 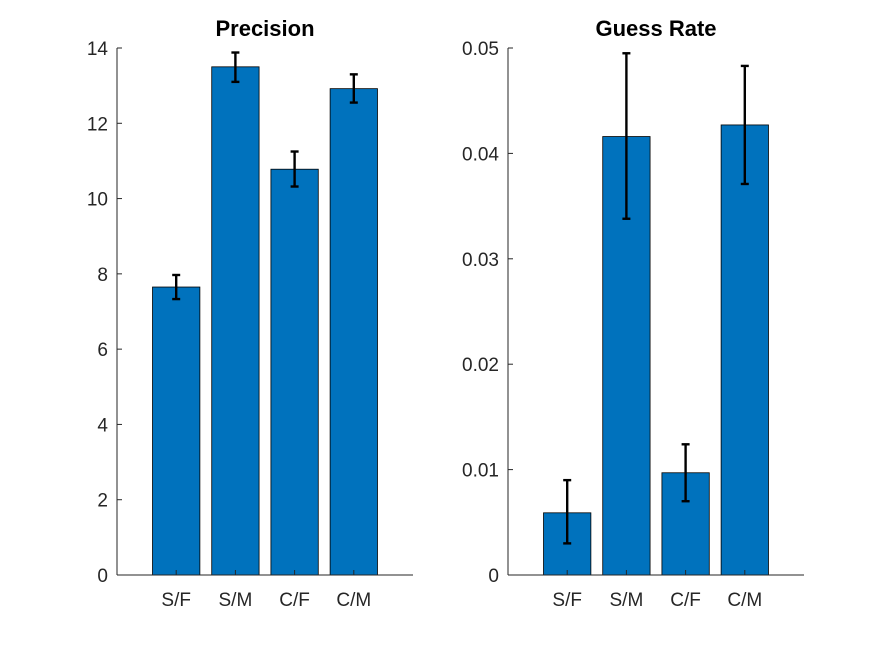 I want to click on precision-xtick-label: S/M, so click(x=236, y=600).